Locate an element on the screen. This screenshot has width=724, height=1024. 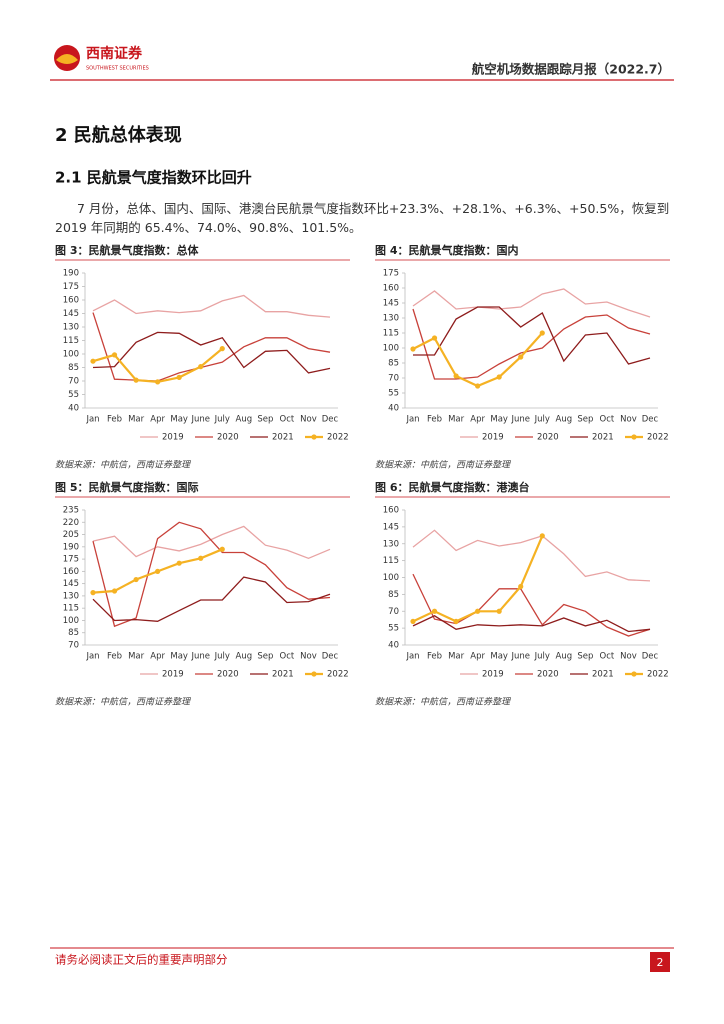
page-number: 2 is located at coordinates (660, 962).